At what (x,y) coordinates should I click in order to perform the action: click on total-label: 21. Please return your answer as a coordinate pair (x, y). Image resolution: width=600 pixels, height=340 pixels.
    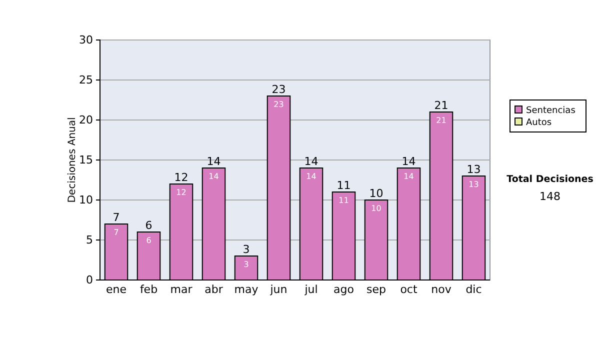
    Looking at the image, I should click on (441, 105).